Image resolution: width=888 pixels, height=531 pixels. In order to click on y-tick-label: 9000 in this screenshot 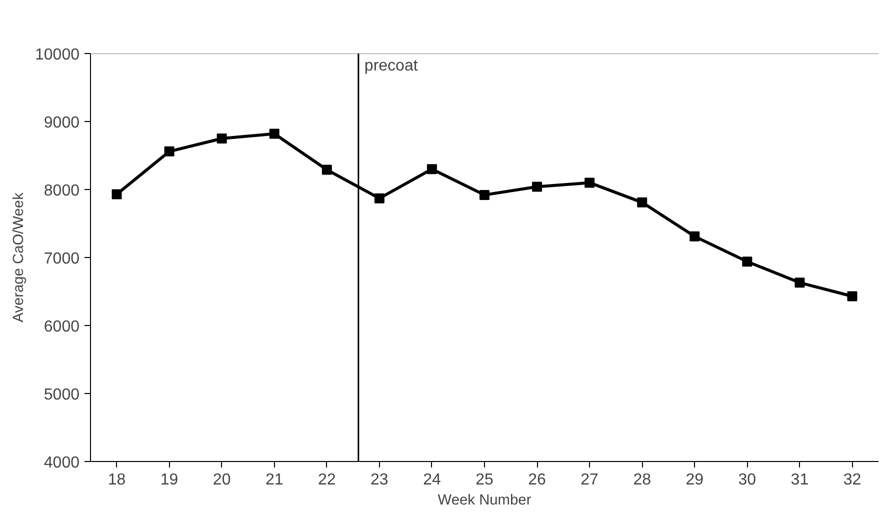, I will do `click(62, 123)`.